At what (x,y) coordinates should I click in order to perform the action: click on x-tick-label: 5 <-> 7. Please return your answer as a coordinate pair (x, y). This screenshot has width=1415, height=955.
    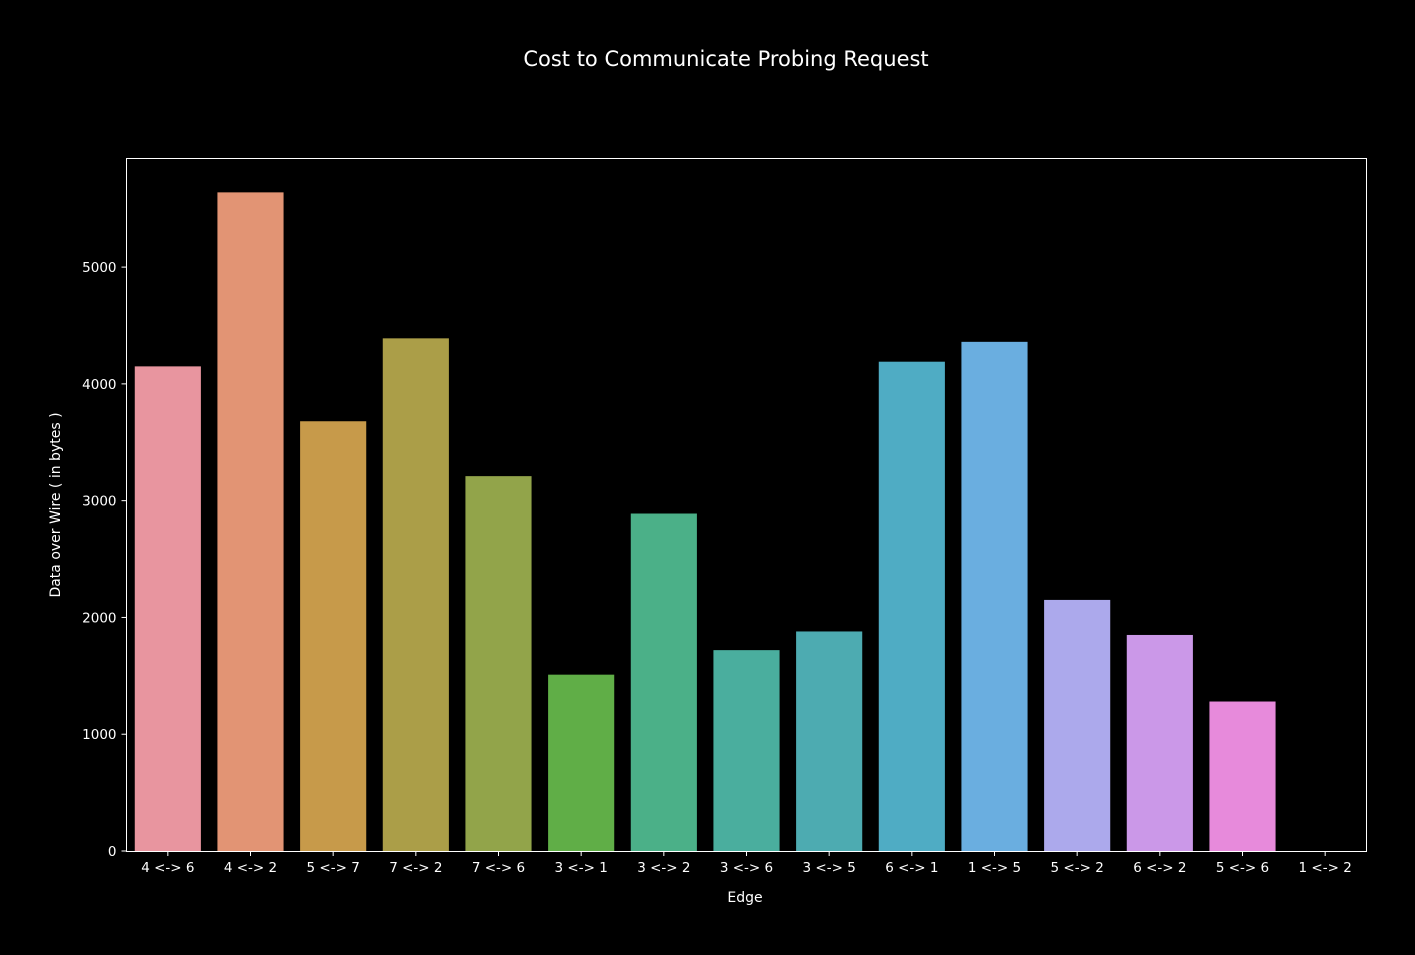
    Looking at the image, I should click on (333, 868).